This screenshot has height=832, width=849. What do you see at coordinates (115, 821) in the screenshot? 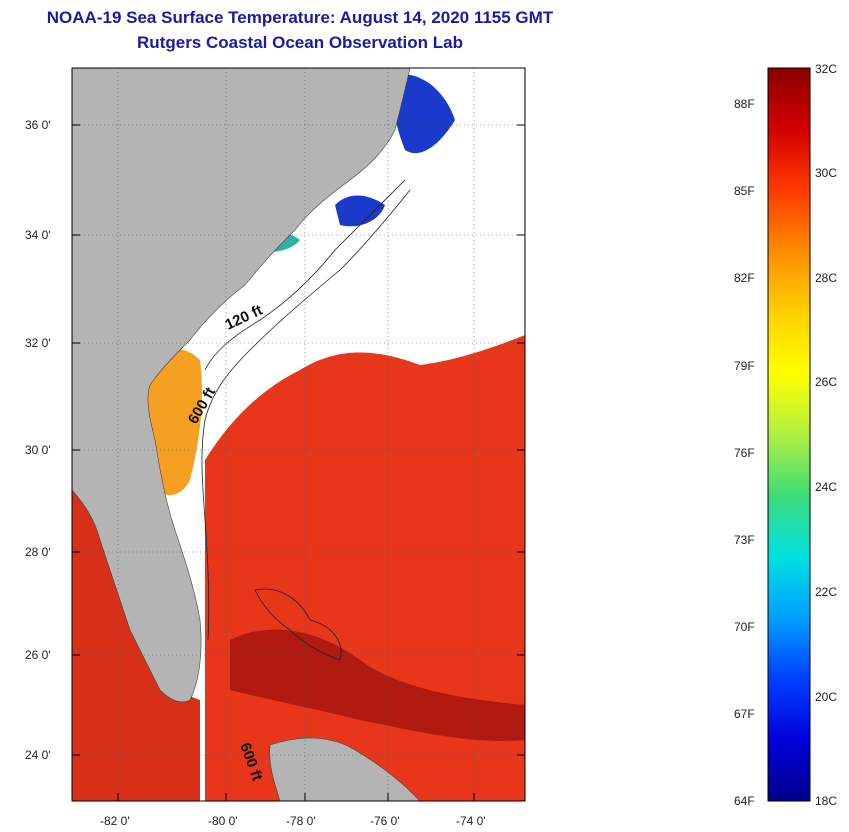
I see `lon-label: -82 0'` at bounding box center [115, 821].